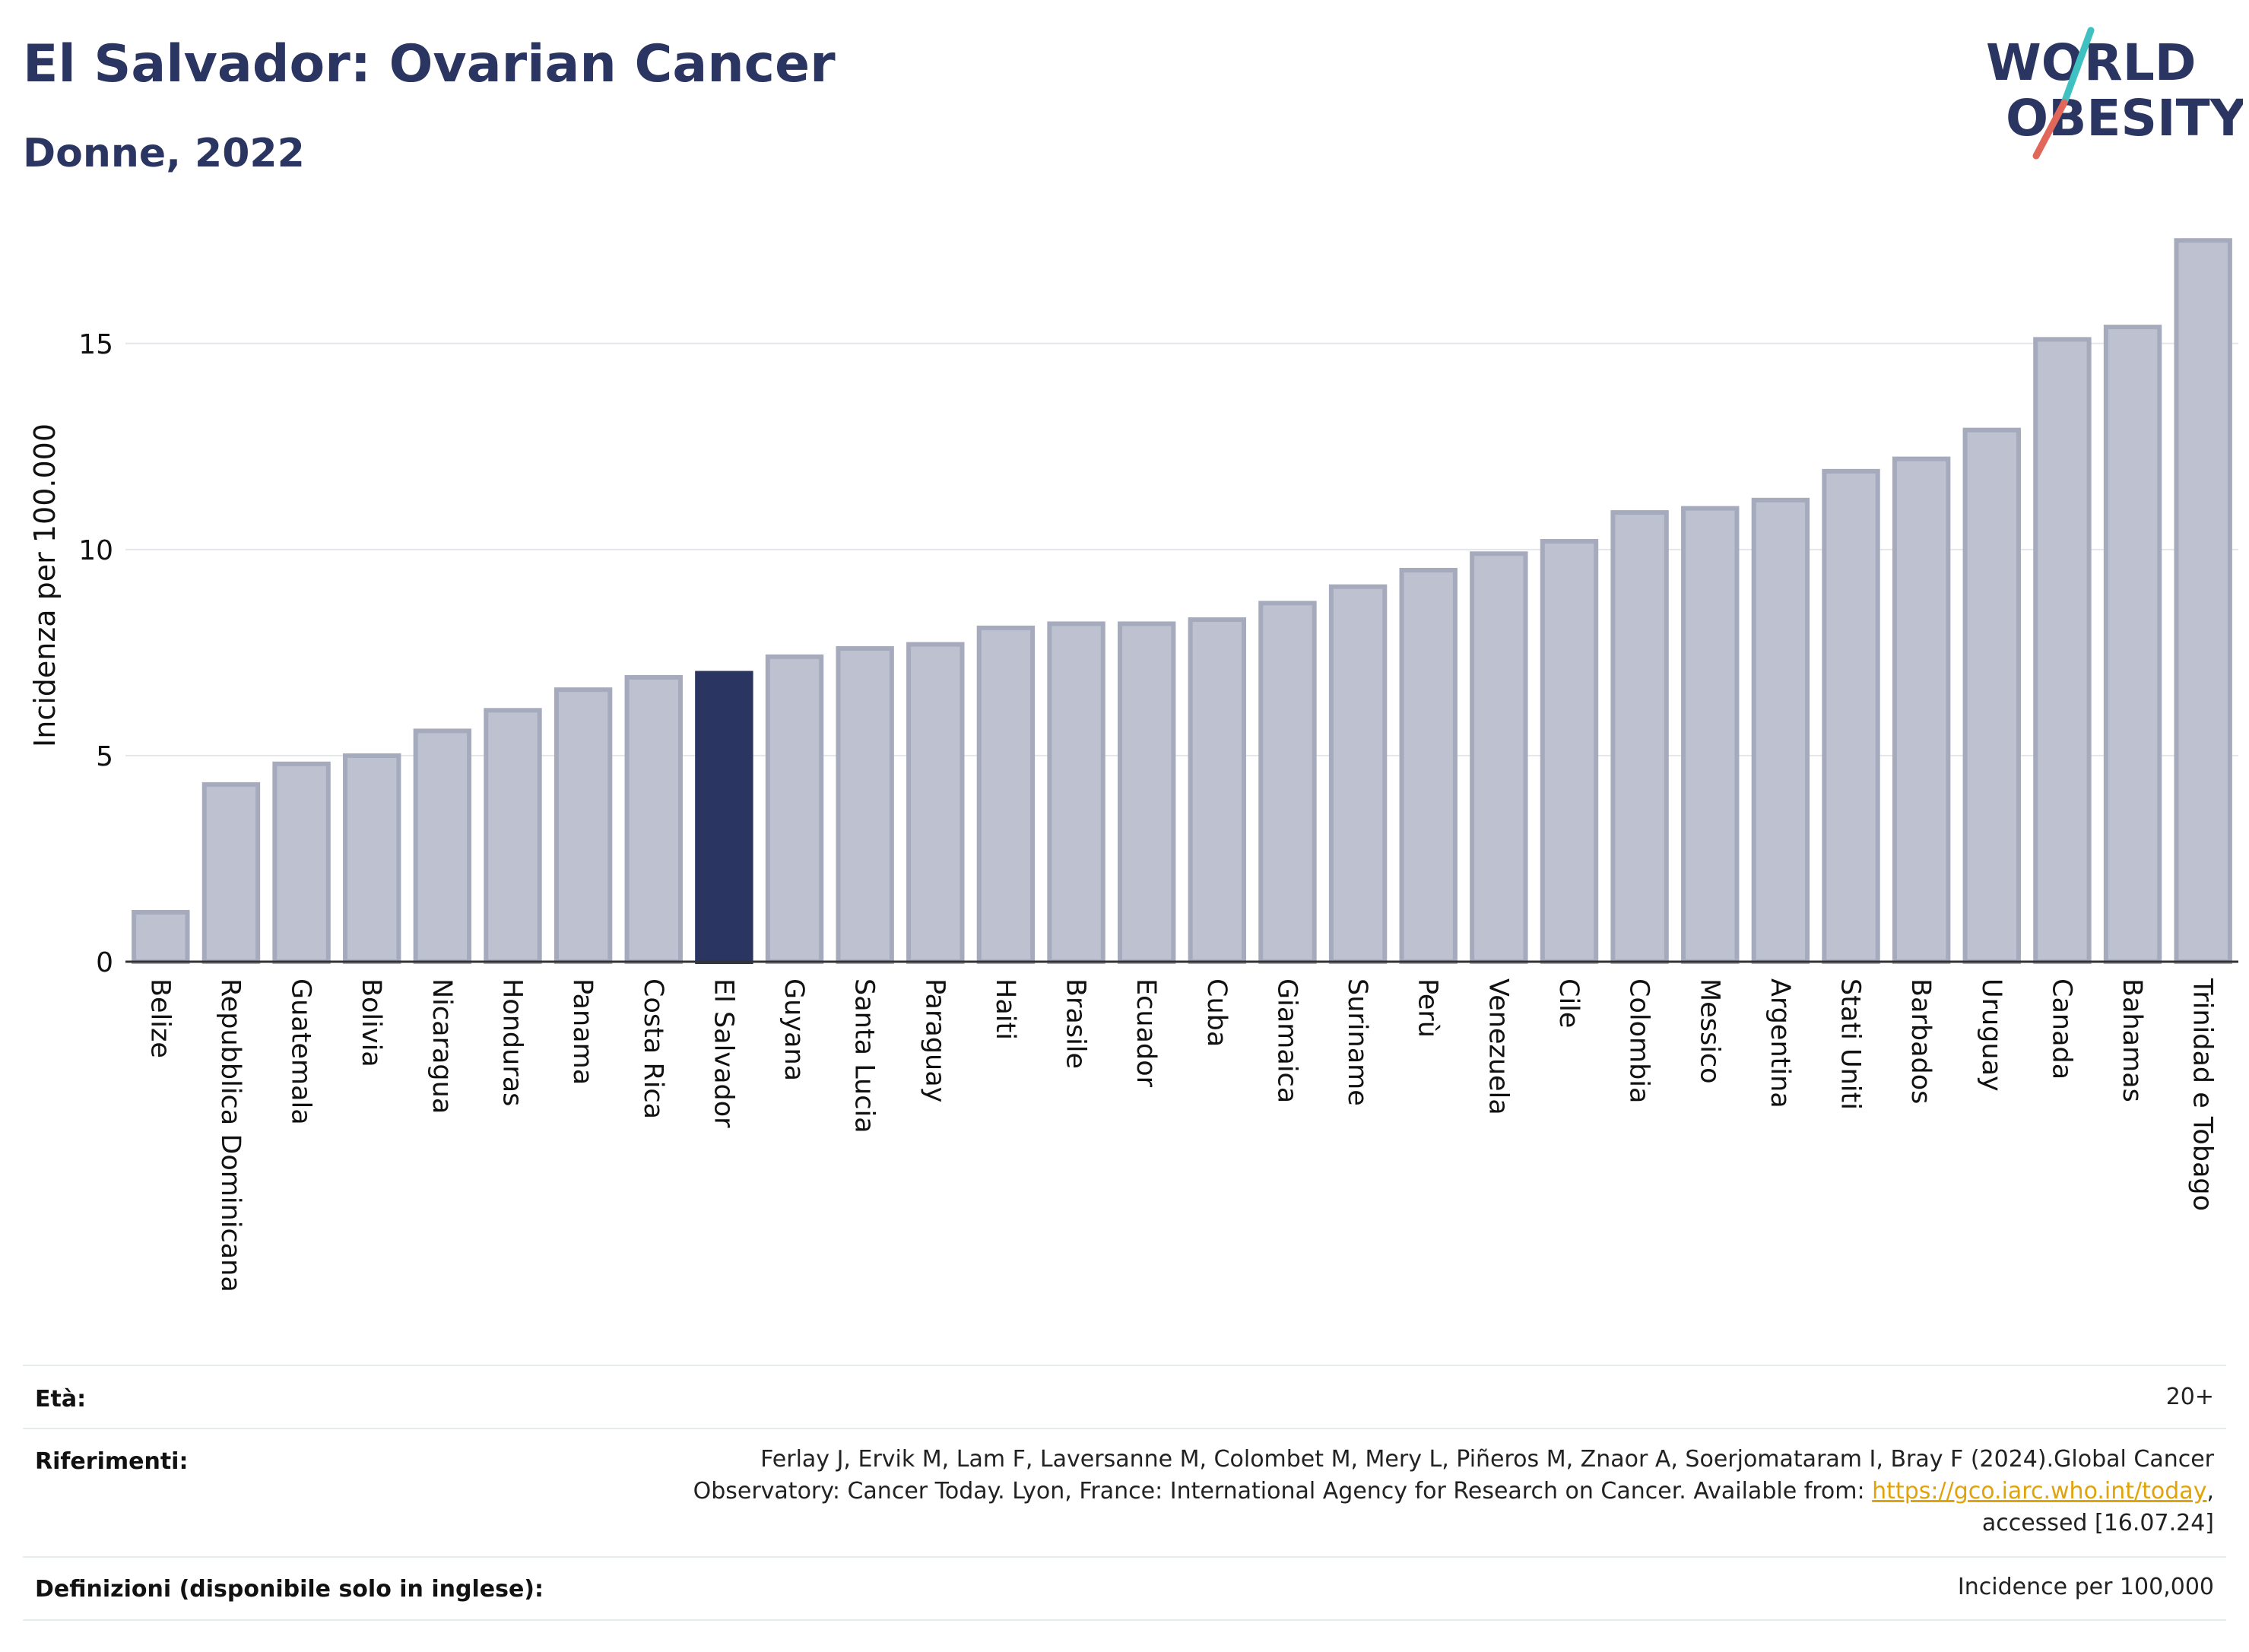  I want to click on x-tick-label: Ecuador, so click(1146, 1033).